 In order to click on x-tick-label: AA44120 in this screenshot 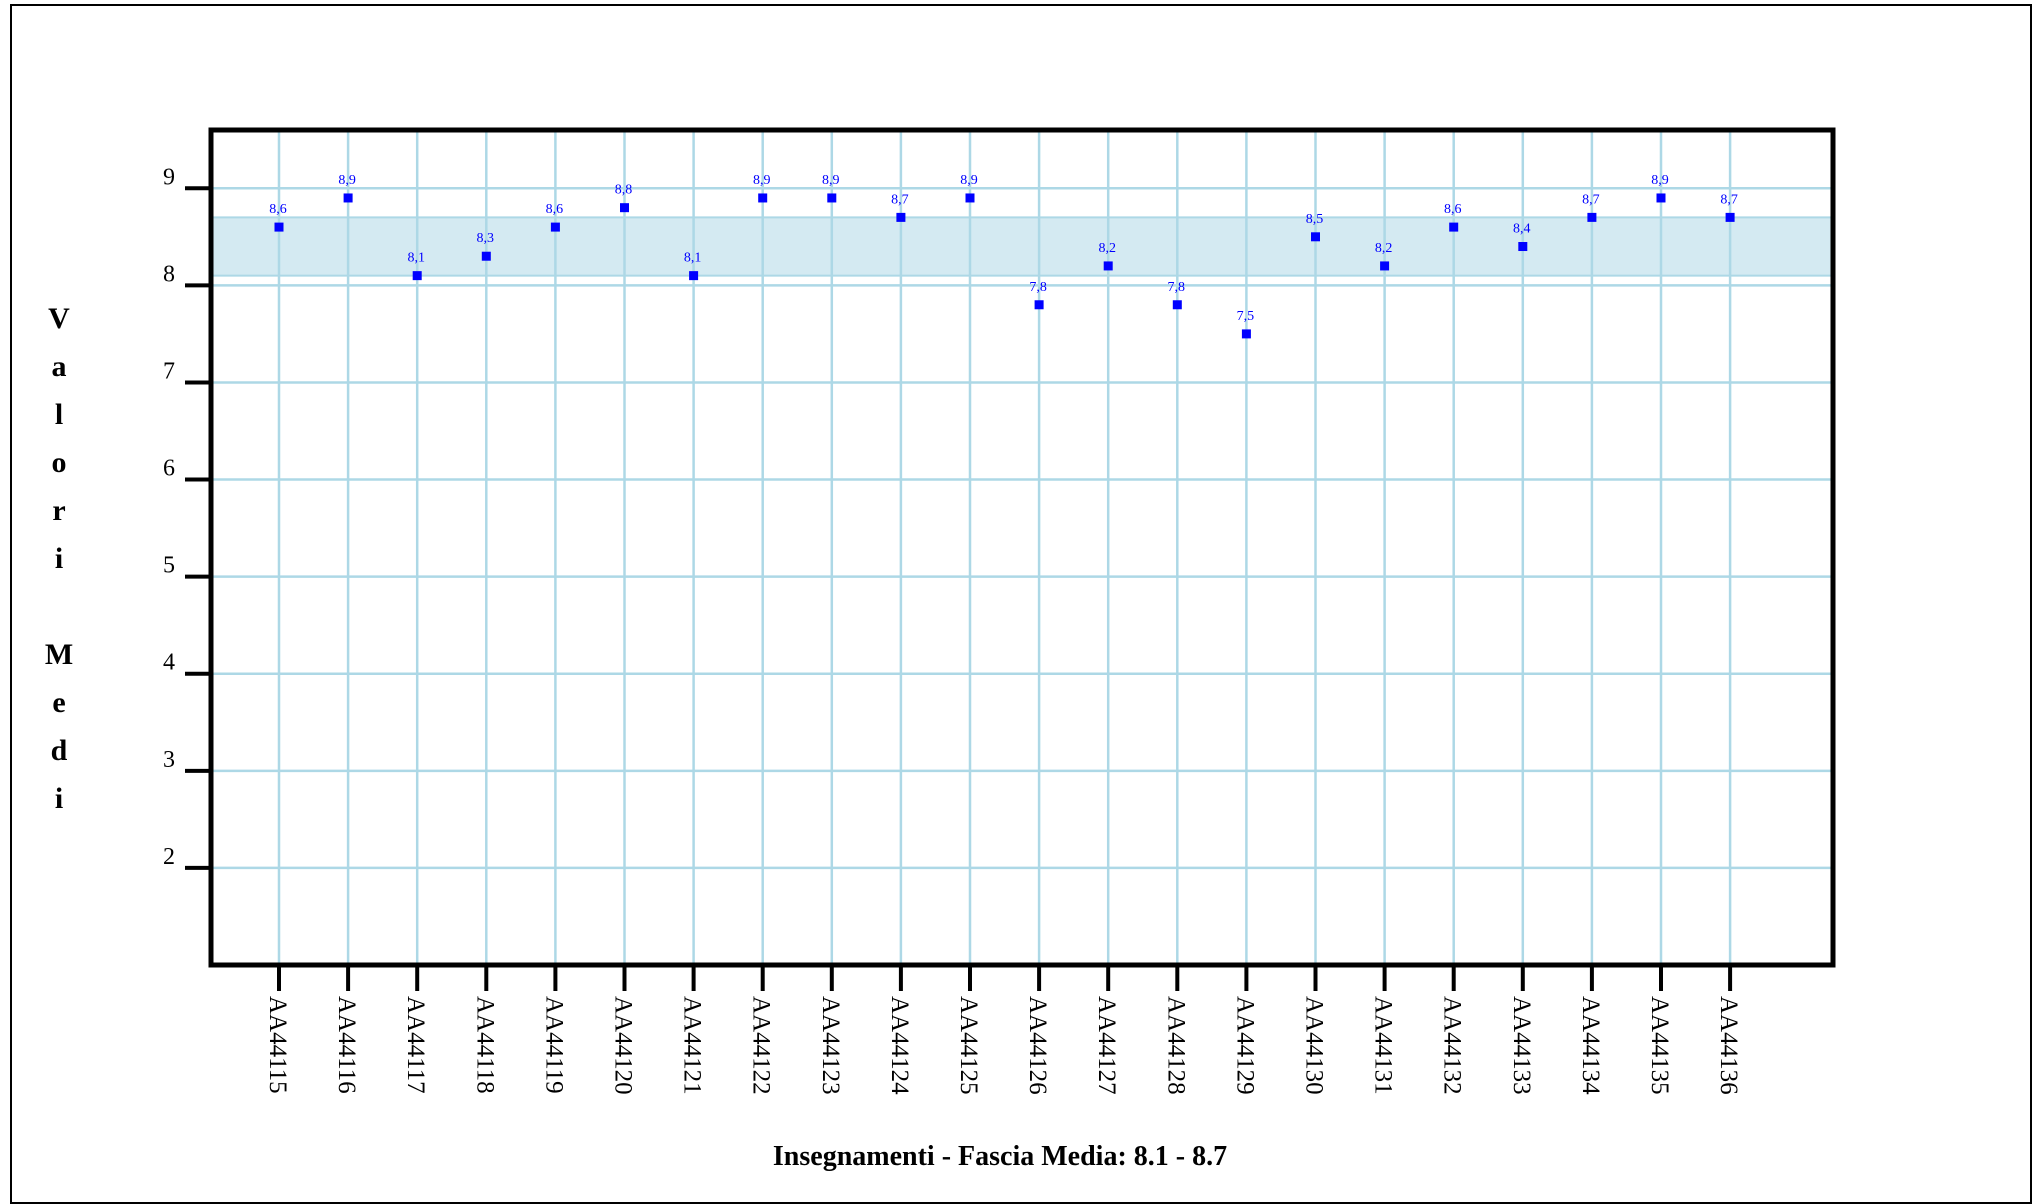, I will do `click(623, 1045)`.